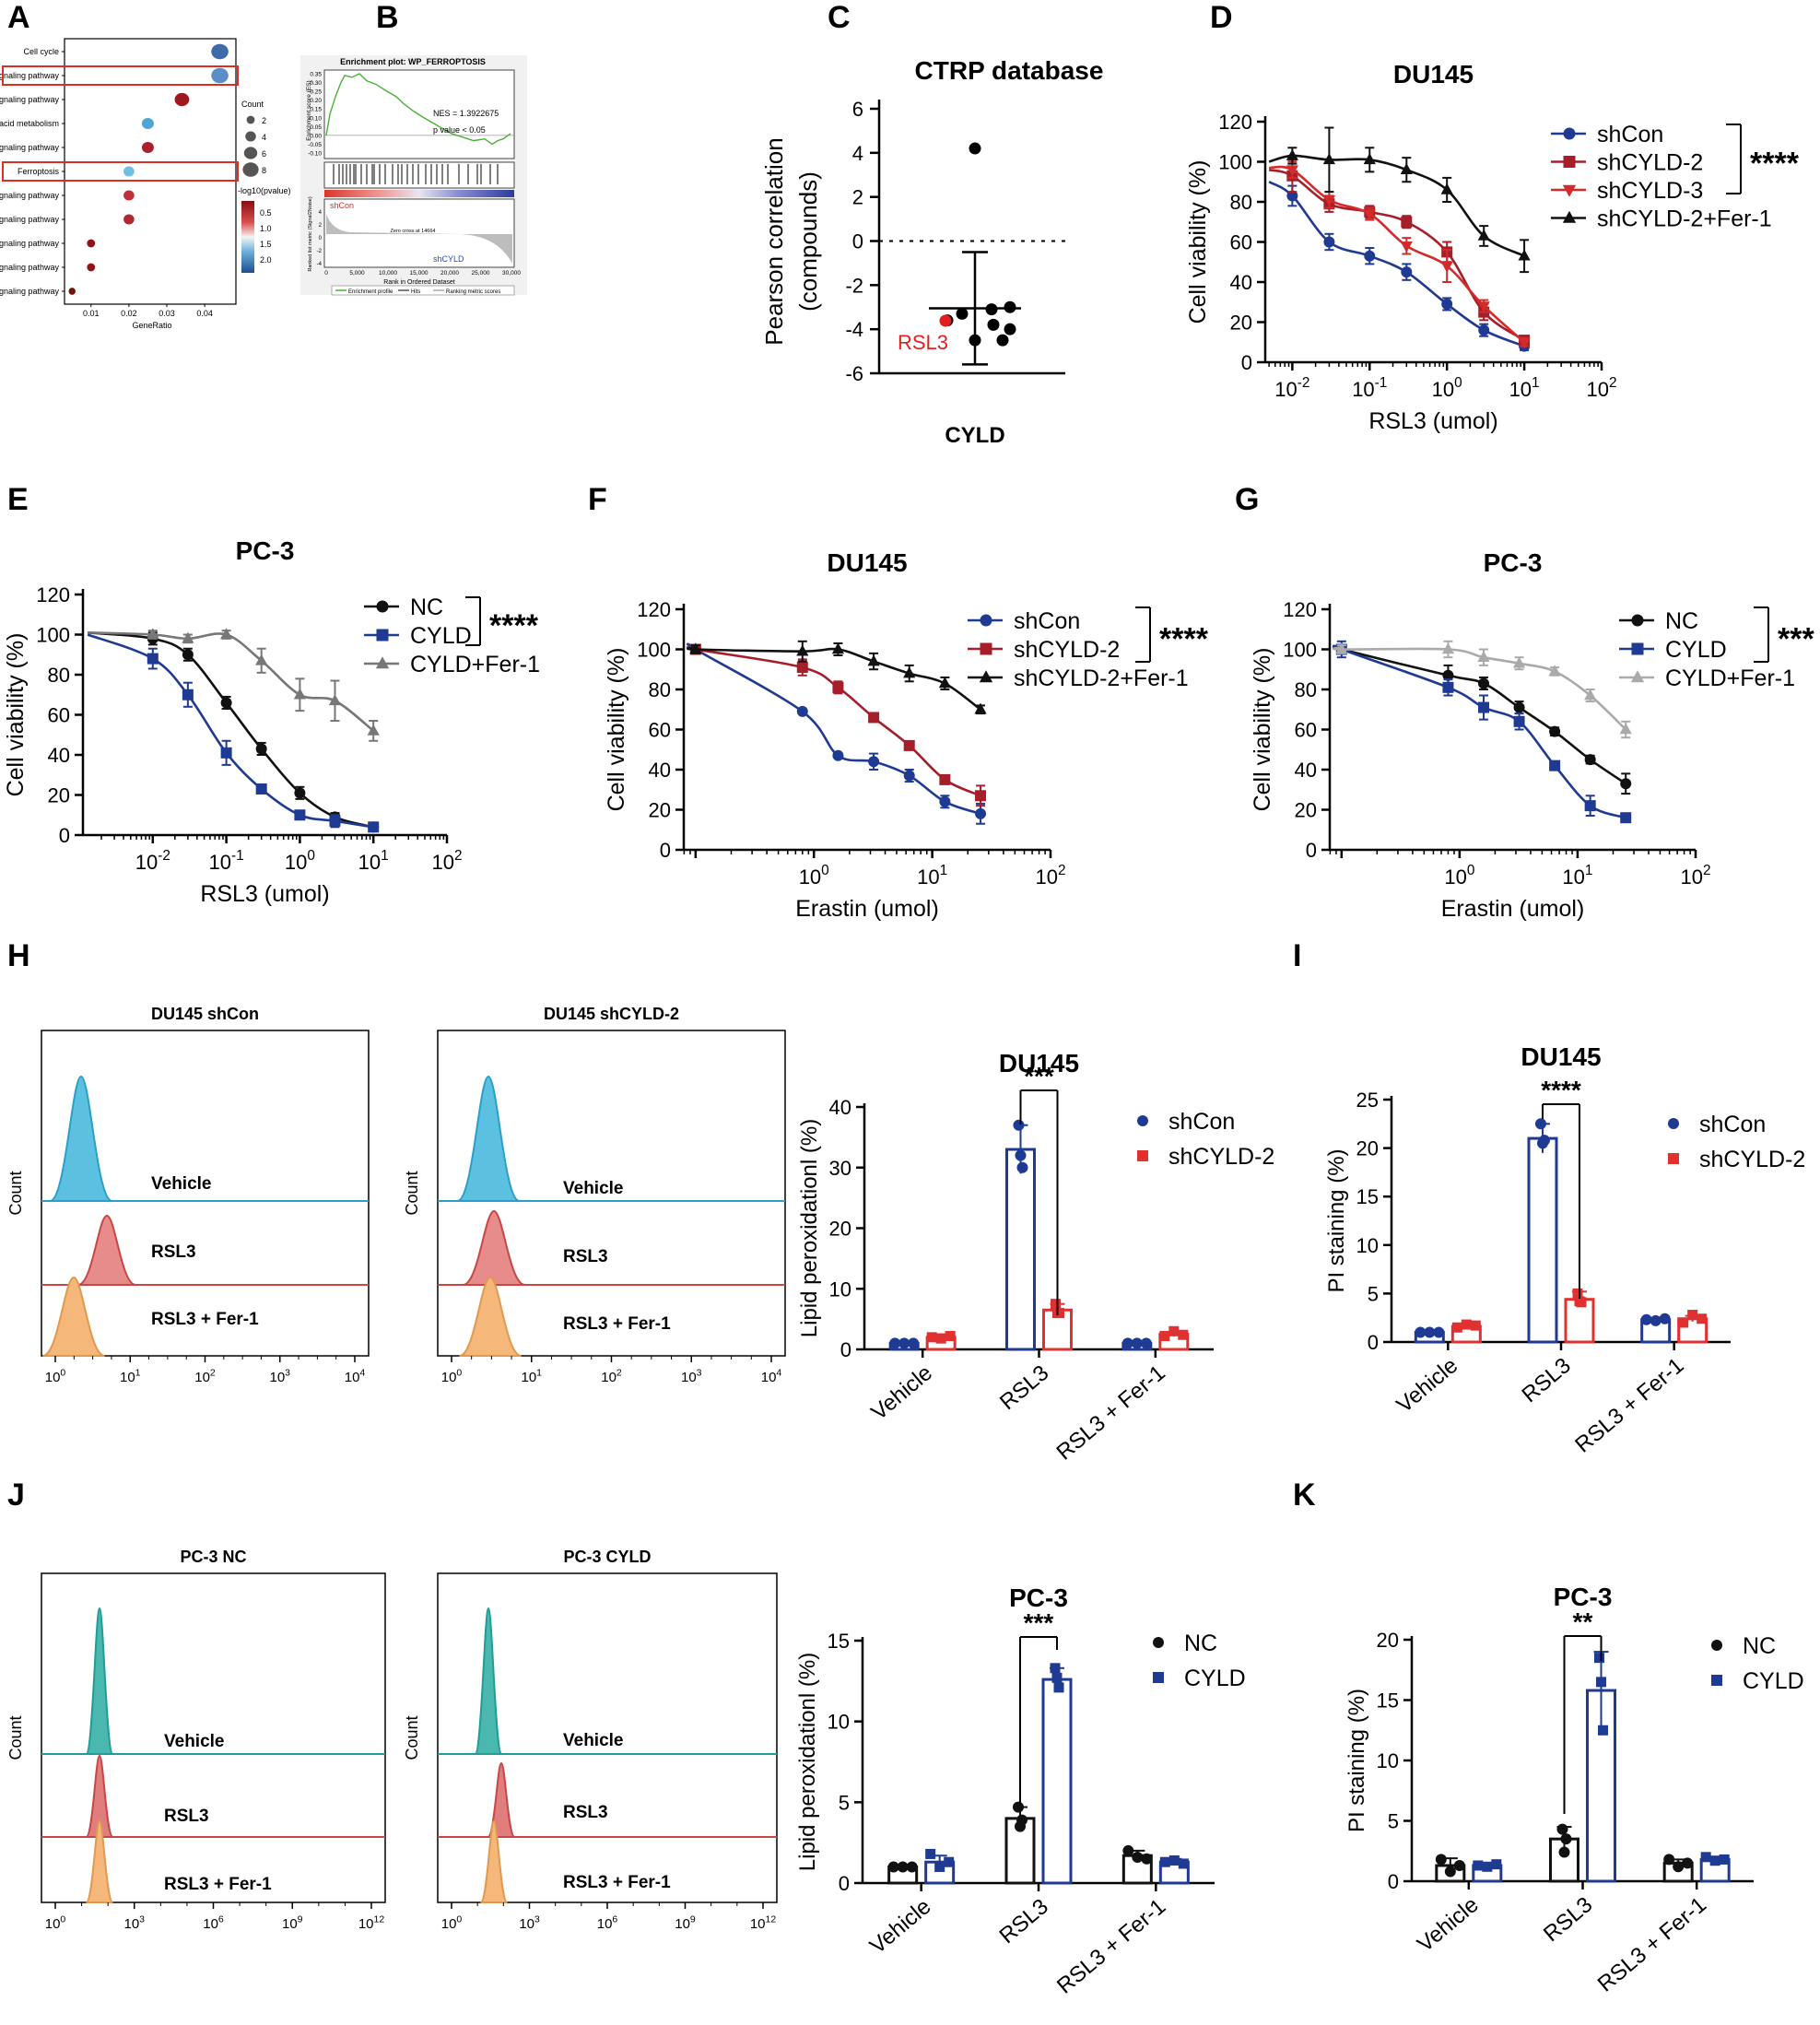 The height and width of the screenshot is (2025, 1820). I want to click on b-es-tick-label: 0.00, so click(316, 136).